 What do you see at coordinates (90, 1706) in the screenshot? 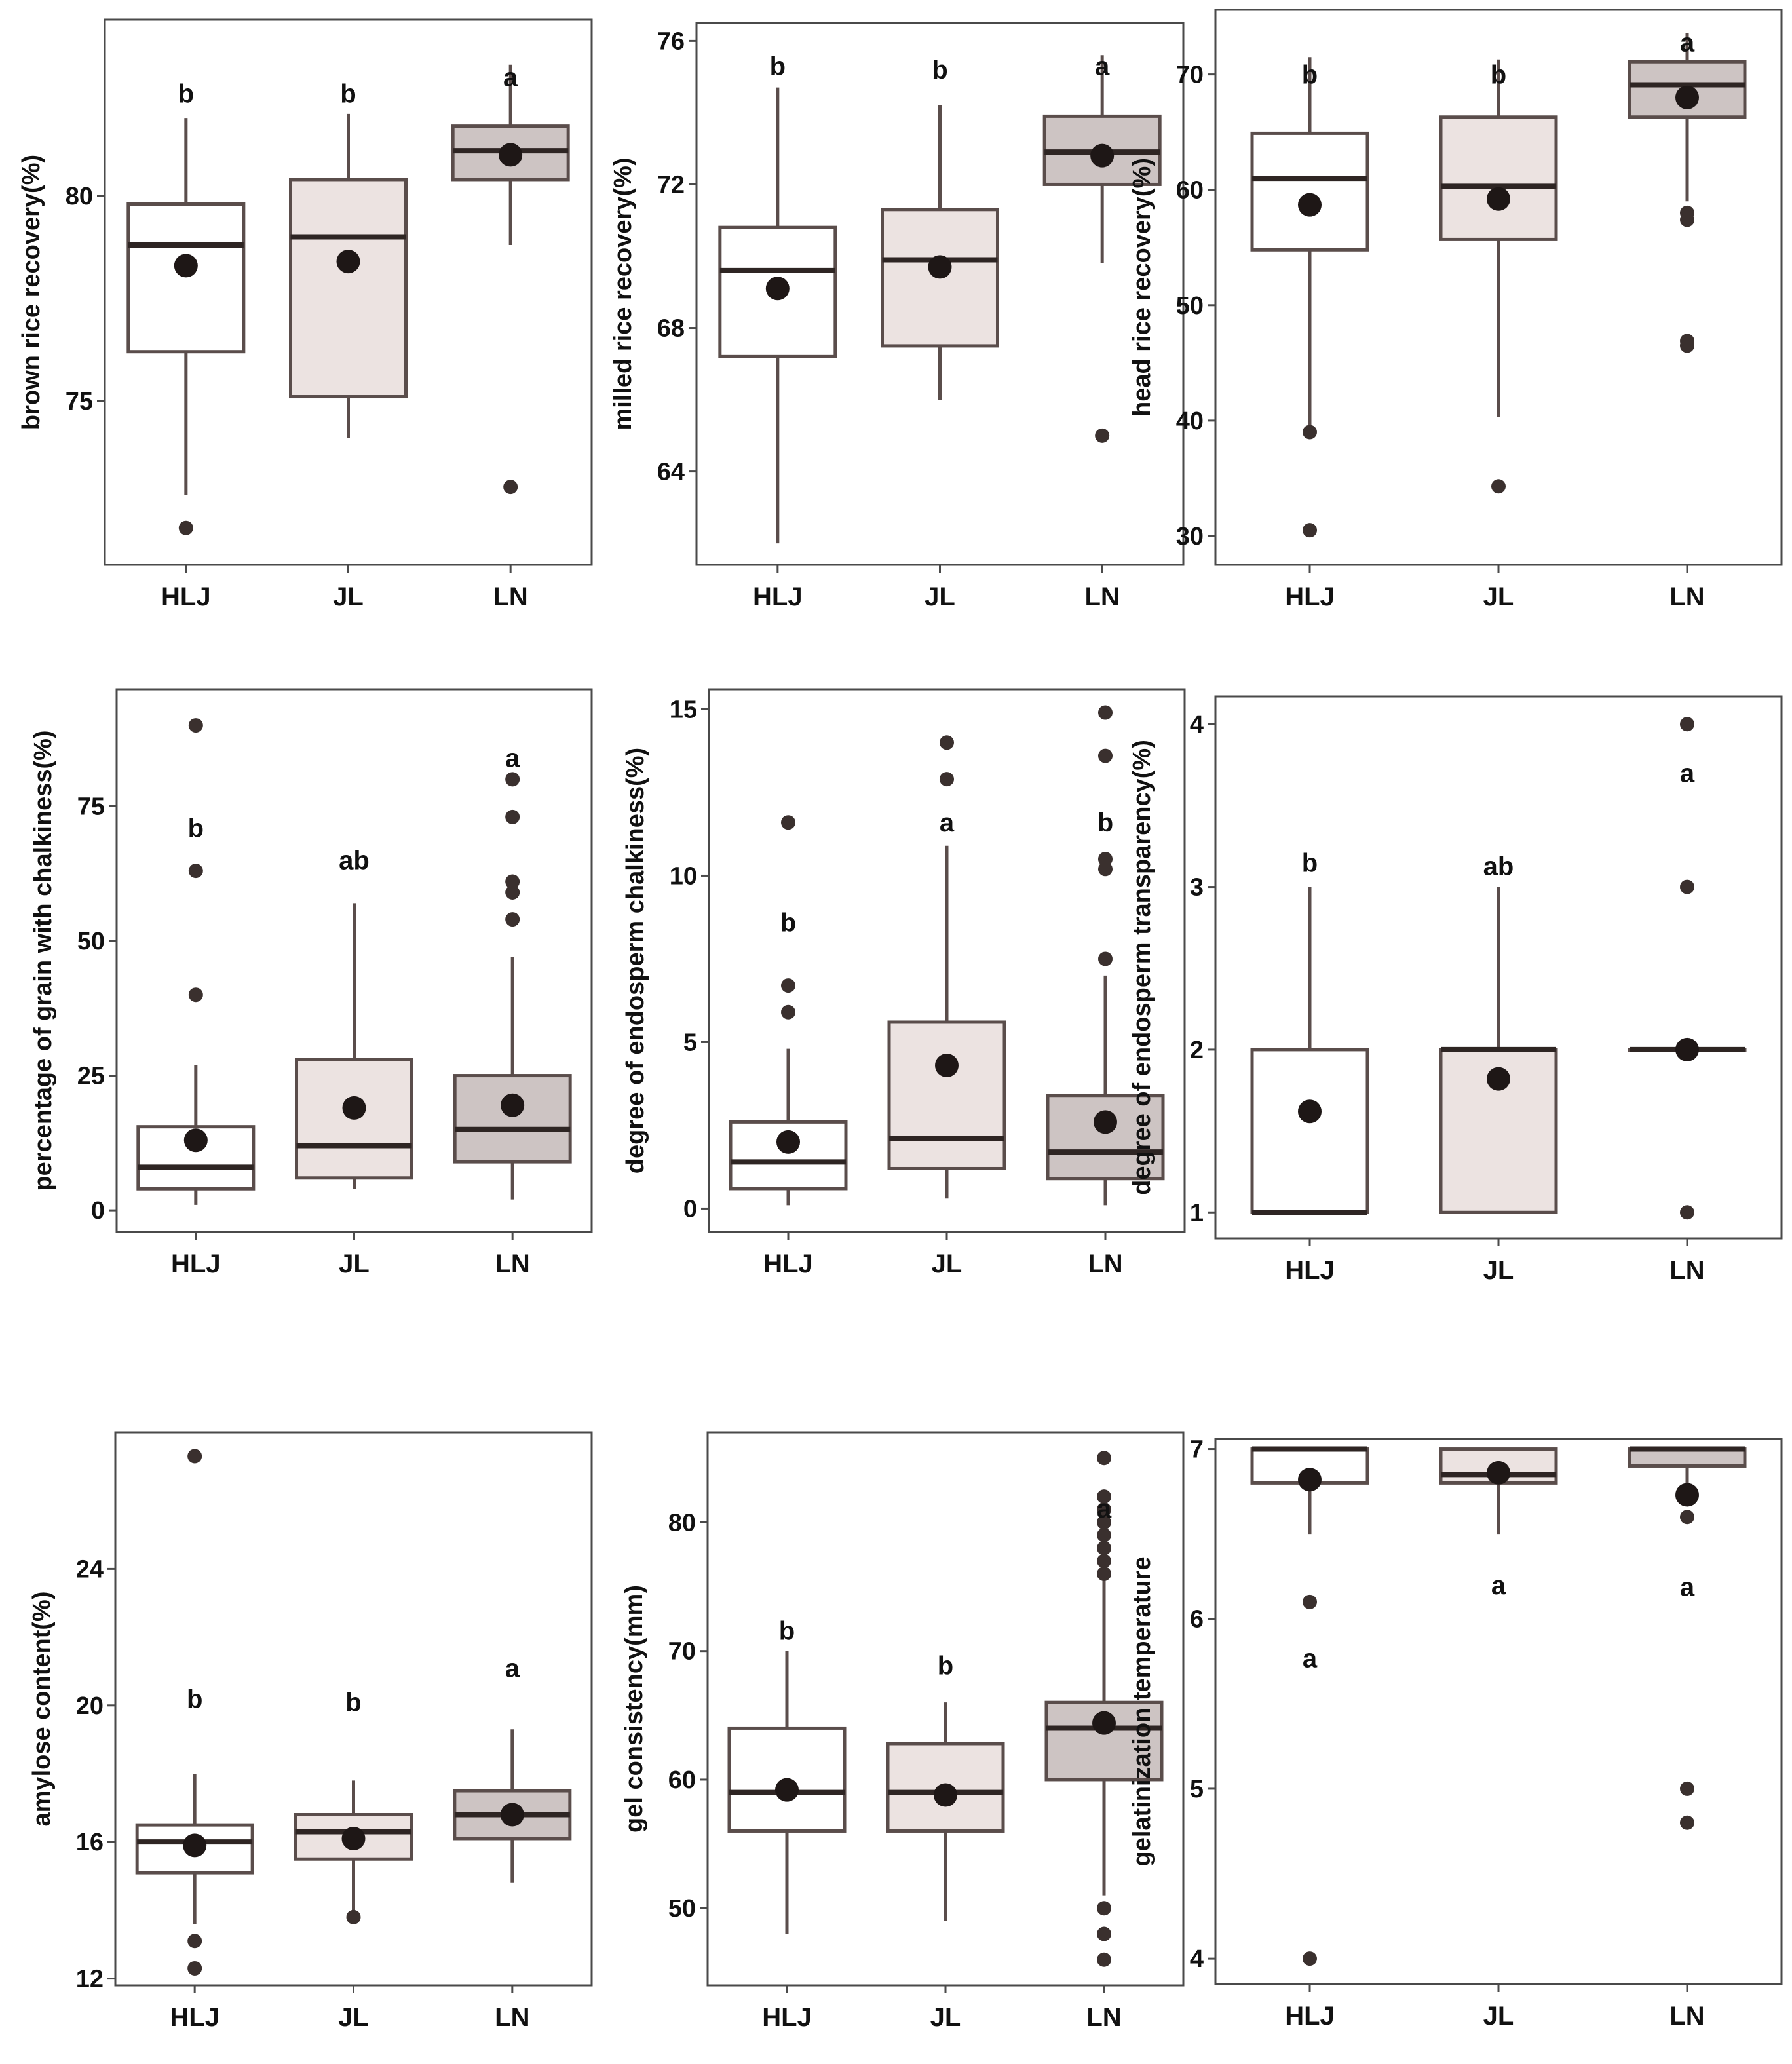
I see `y-tick-label: 20` at bounding box center [90, 1706].